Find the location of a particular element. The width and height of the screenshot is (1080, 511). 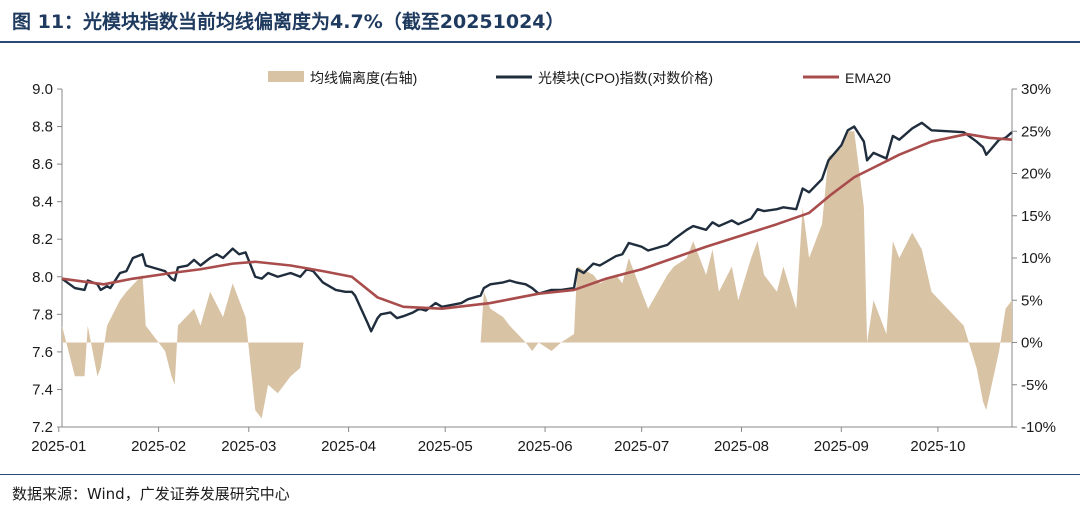

y-left-tick-label: 8.6 is located at coordinates (42, 164).